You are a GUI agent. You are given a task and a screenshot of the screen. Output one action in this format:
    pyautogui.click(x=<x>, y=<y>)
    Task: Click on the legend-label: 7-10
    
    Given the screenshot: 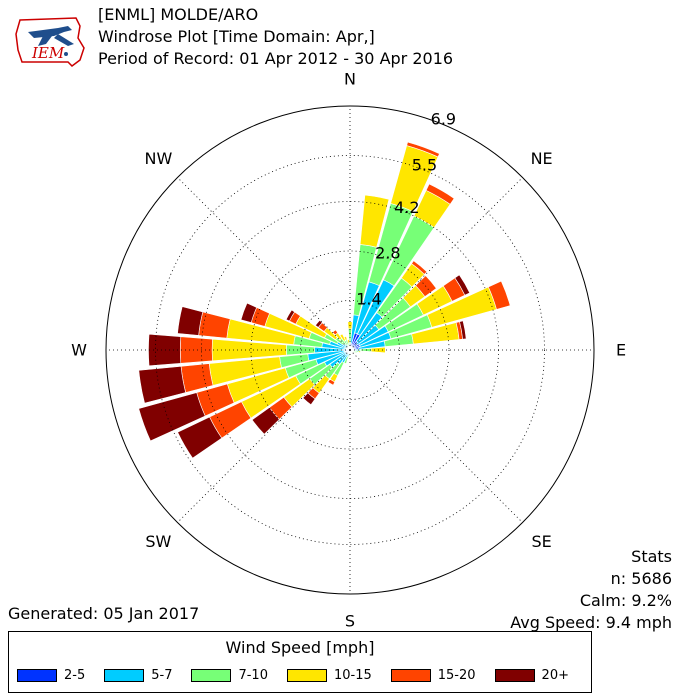 What is the action you would take?
    pyautogui.click(x=253, y=675)
    